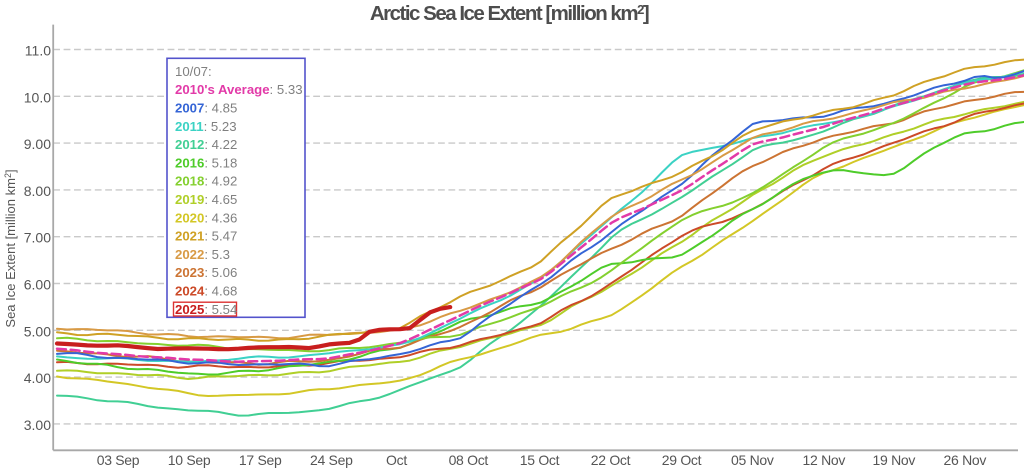 The height and width of the screenshot is (469, 1024). I want to click on svg-text: 12 Nov, so click(824, 460).